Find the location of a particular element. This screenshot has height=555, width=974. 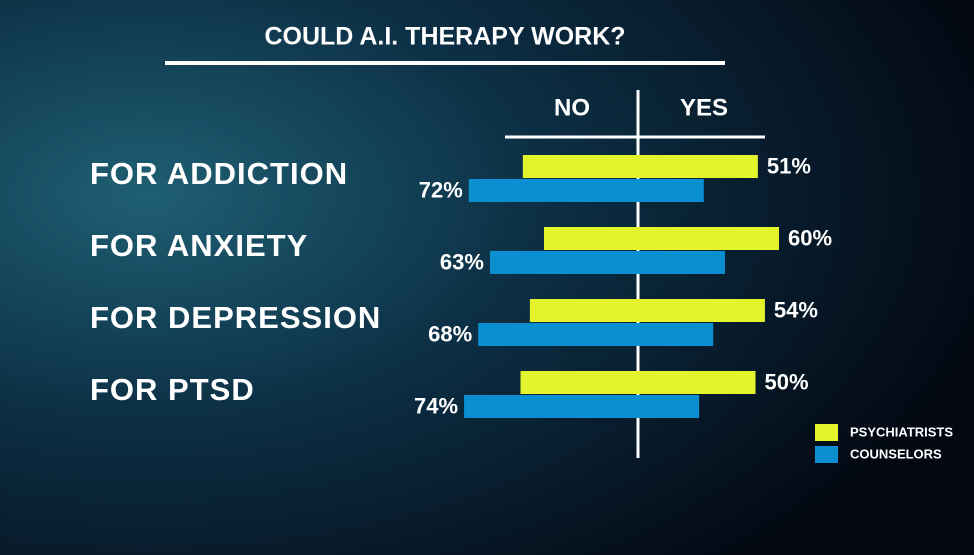

value-label: 54% is located at coordinates (796, 309).